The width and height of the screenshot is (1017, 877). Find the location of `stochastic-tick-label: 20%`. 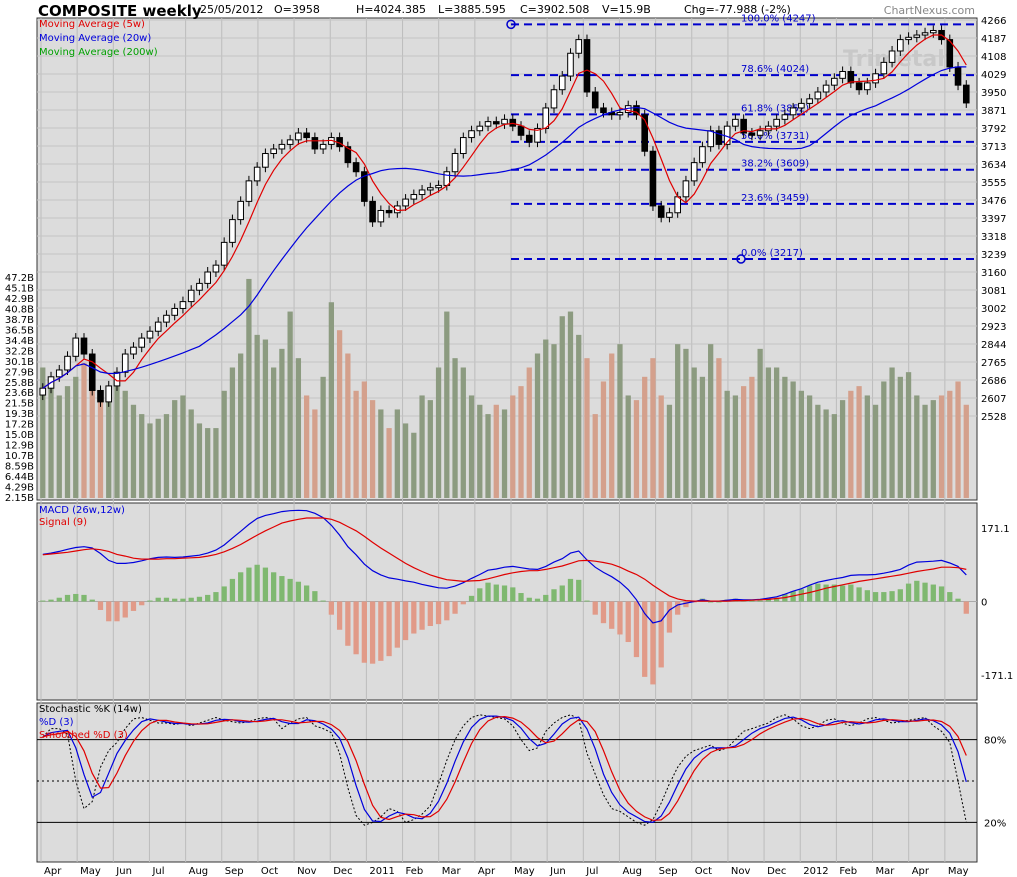

stochastic-tick-label: 20% is located at coordinates (995, 823).